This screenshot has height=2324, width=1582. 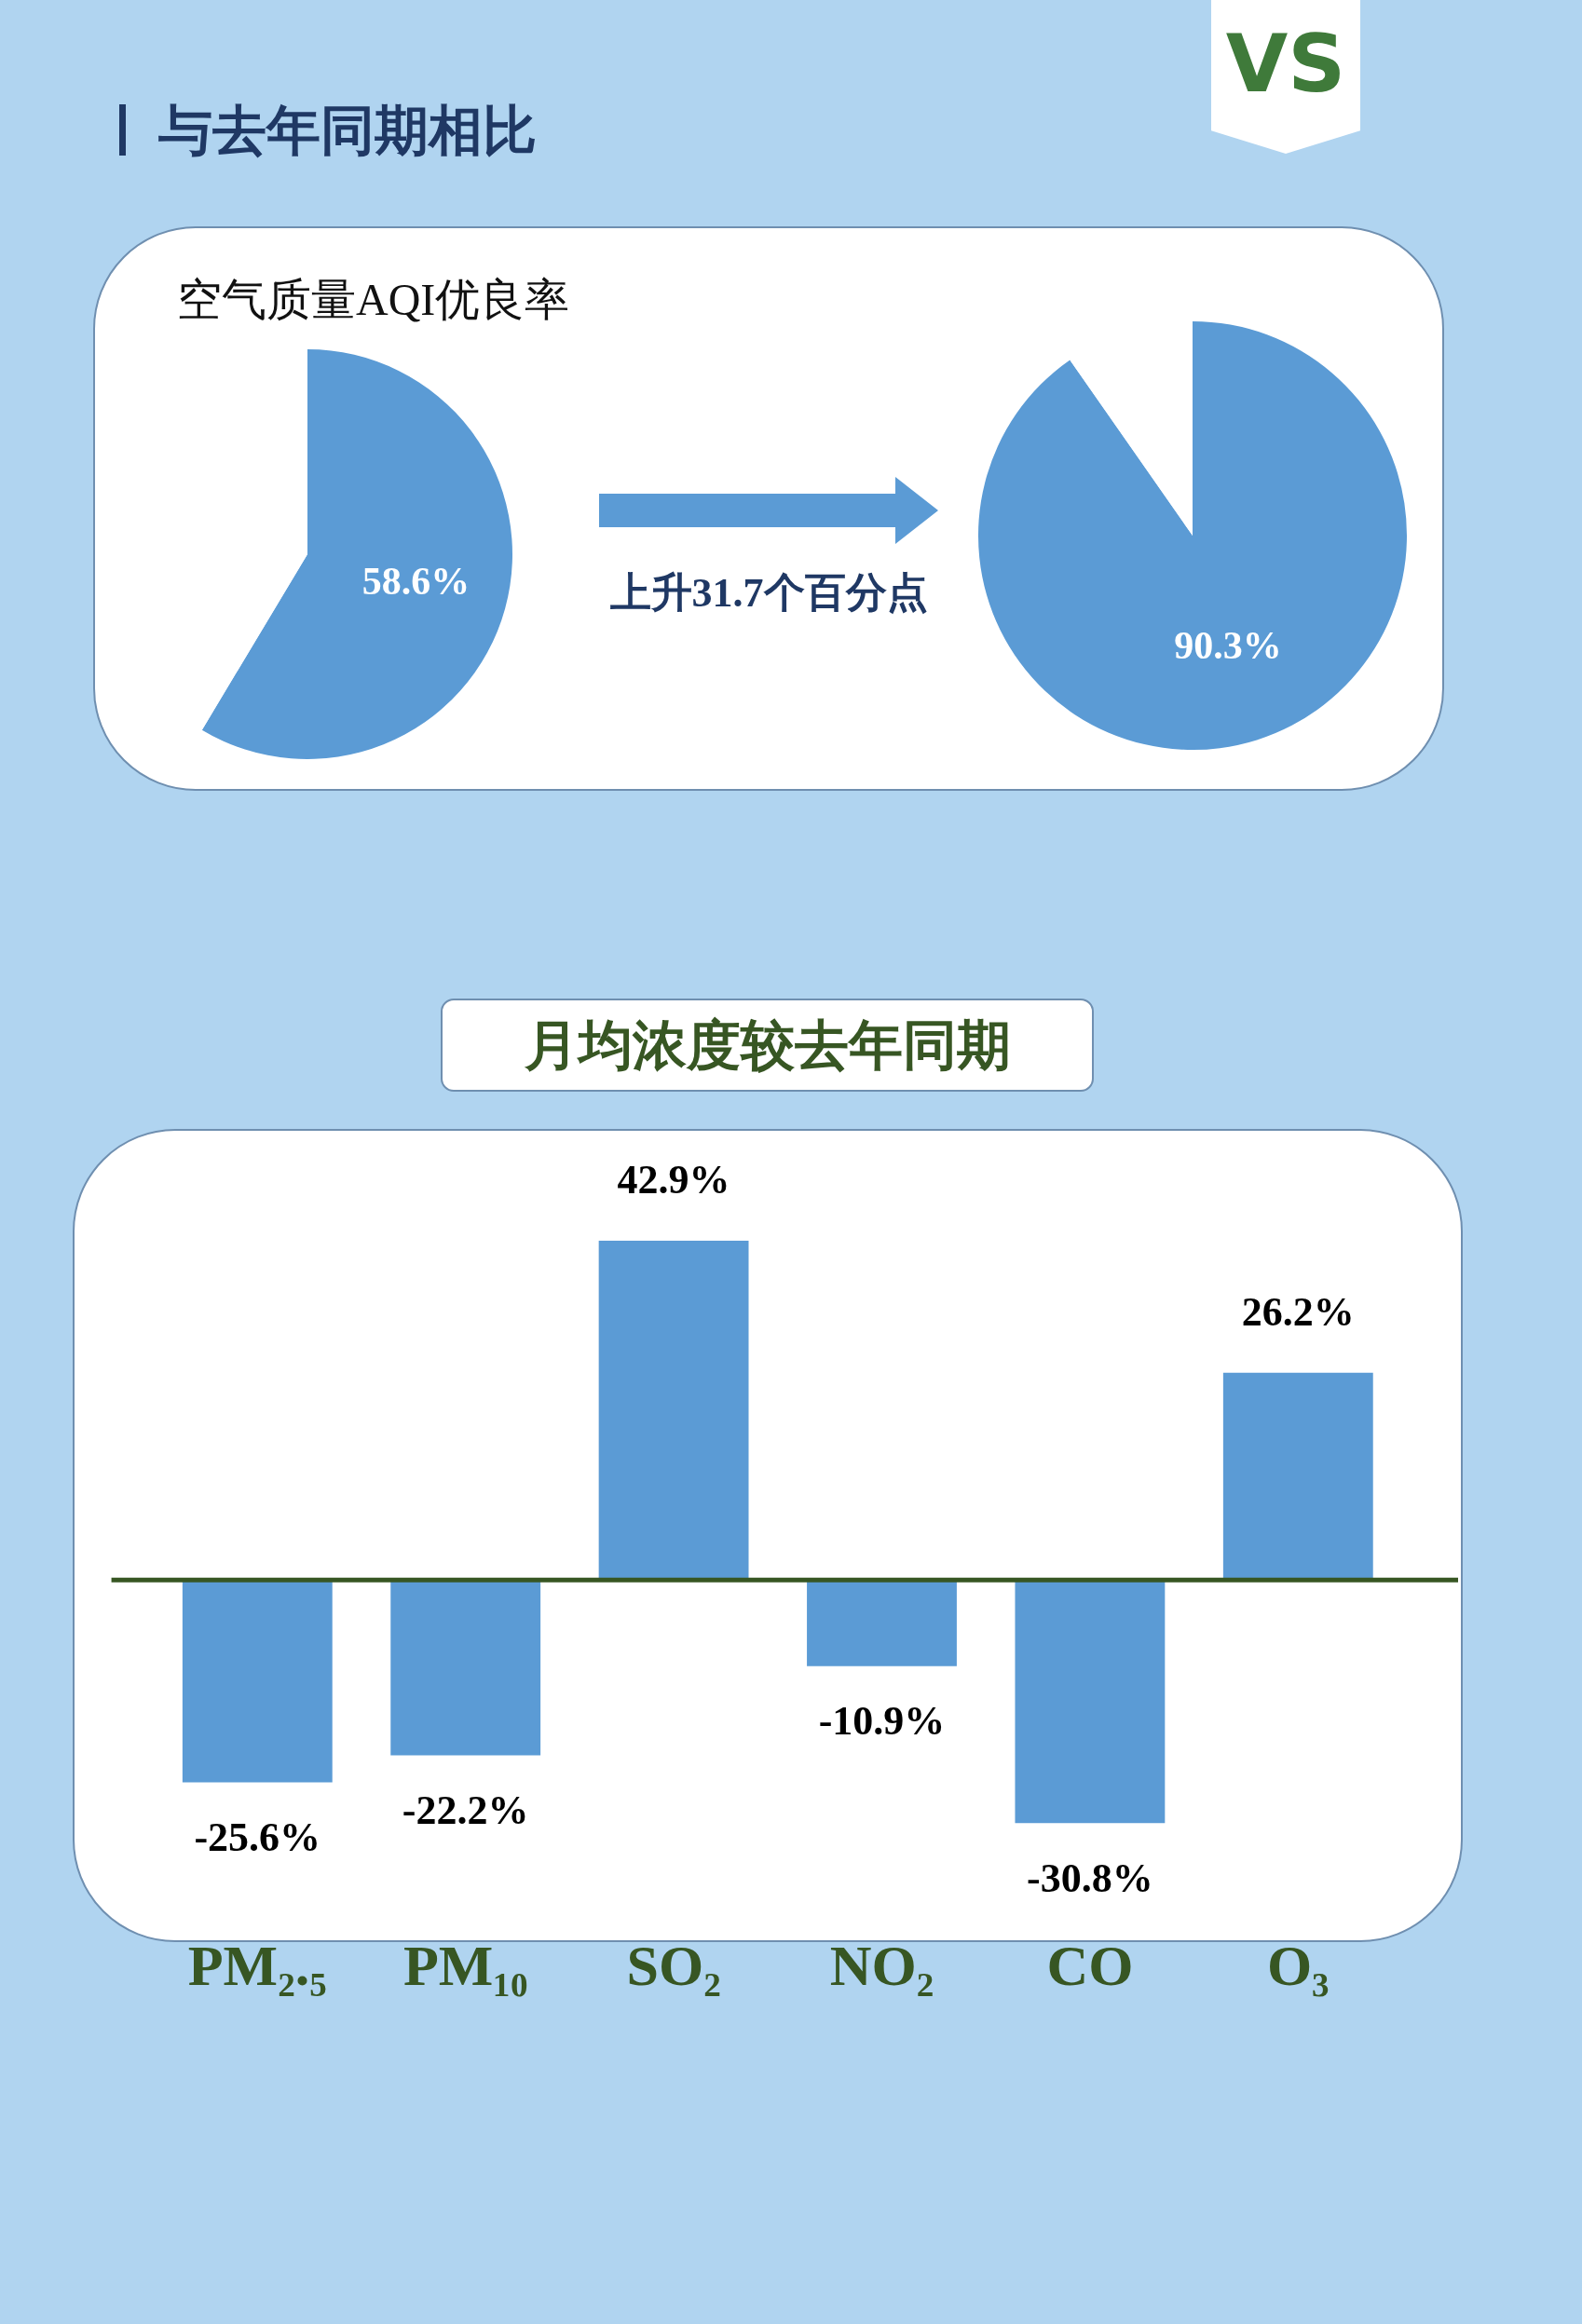 I want to click on x-tick-label: CO, so click(x=1090, y=1965).